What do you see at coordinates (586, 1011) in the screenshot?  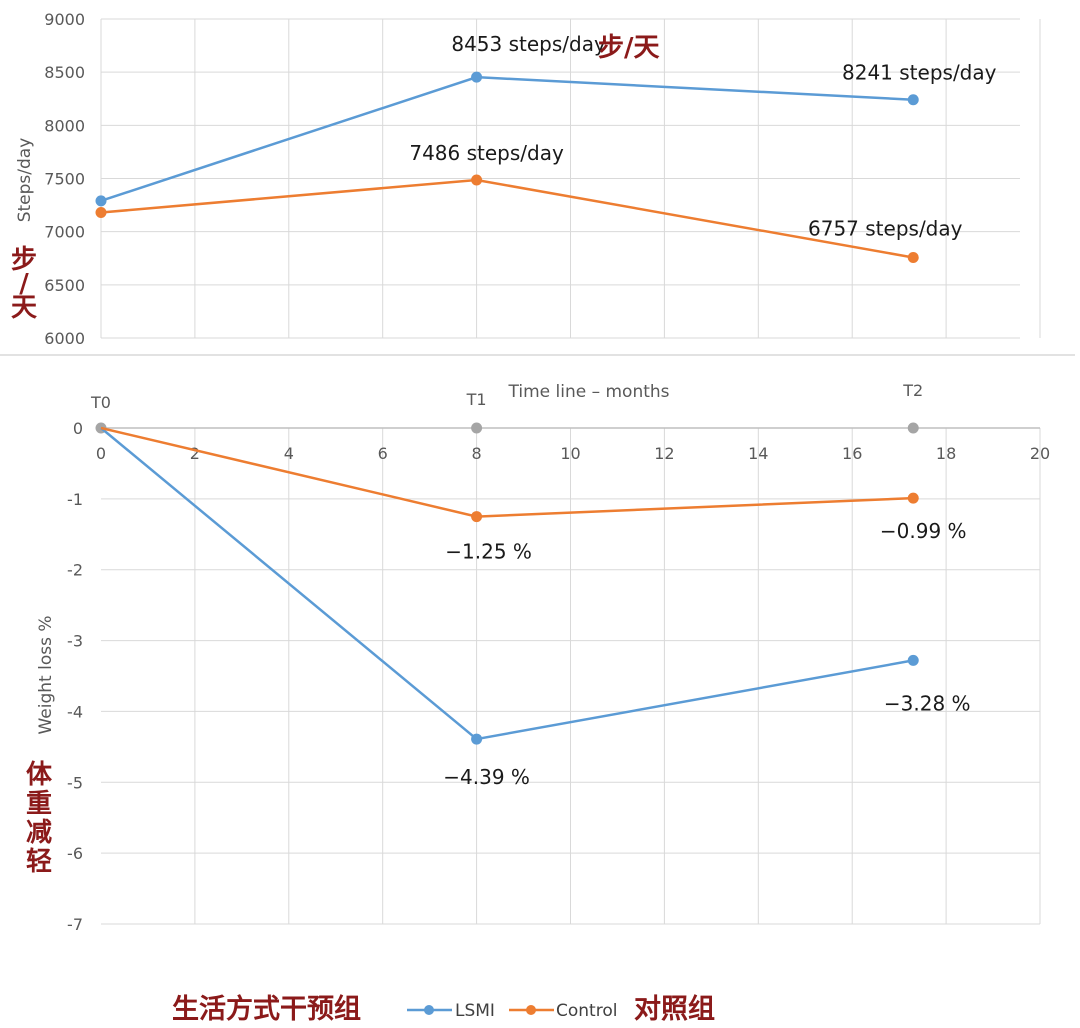 I see `legend-control-label: Control` at bounding box center [586, 1011].